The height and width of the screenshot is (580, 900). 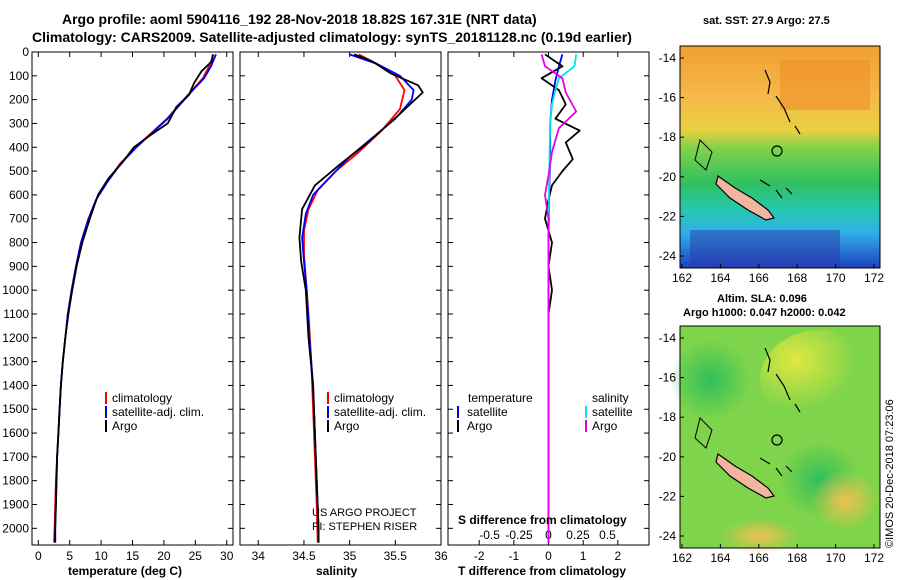 I want to click on sst-map-frame, so click(x=780, y=157).